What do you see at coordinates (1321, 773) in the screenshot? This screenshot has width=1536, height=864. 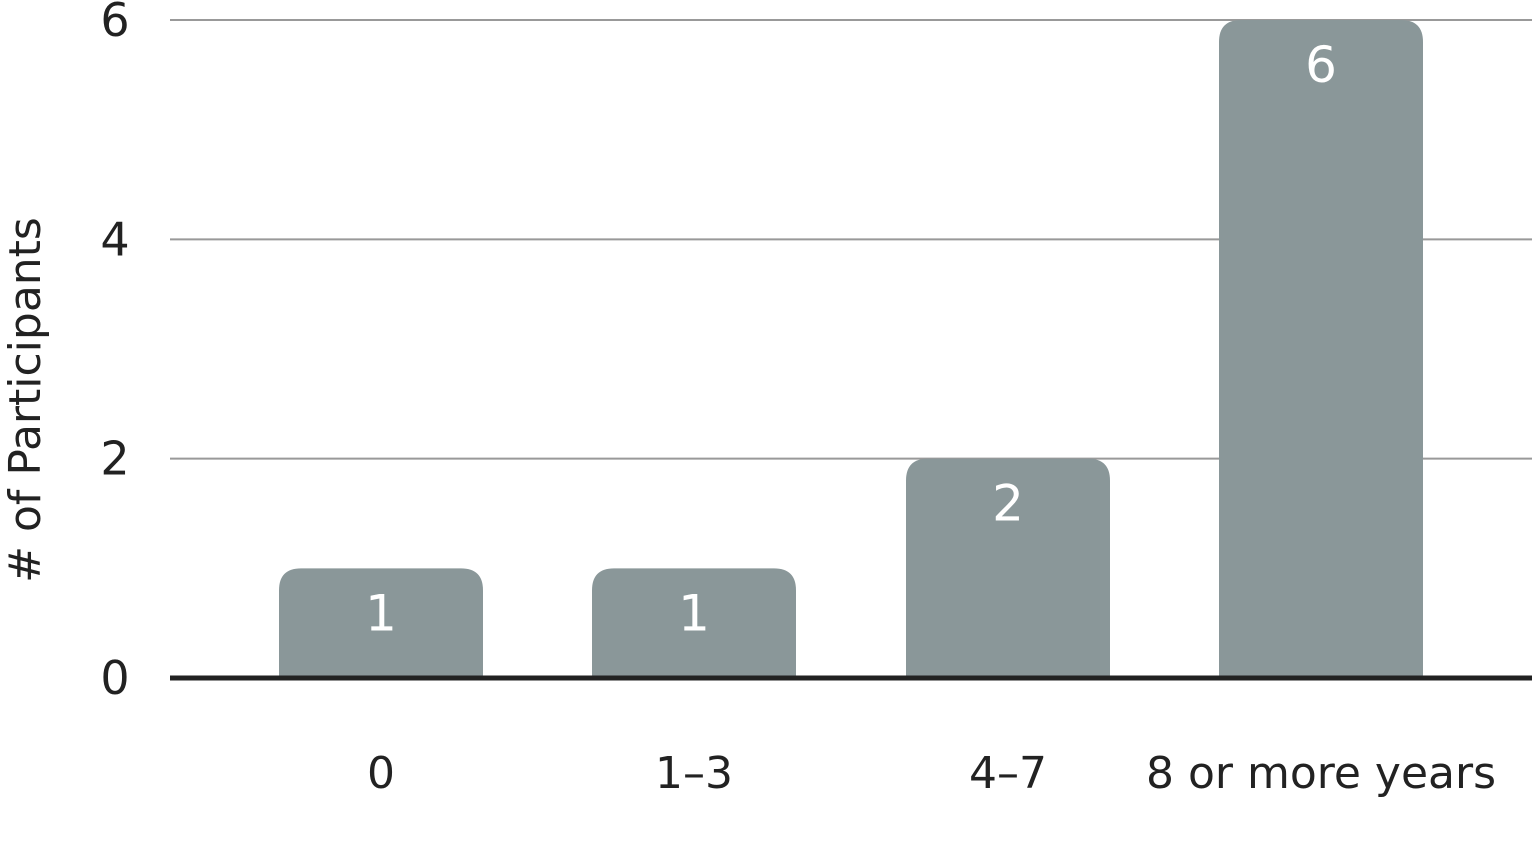 I see `x-category-label: 8 or more years` at bounding box center [1321, 773].